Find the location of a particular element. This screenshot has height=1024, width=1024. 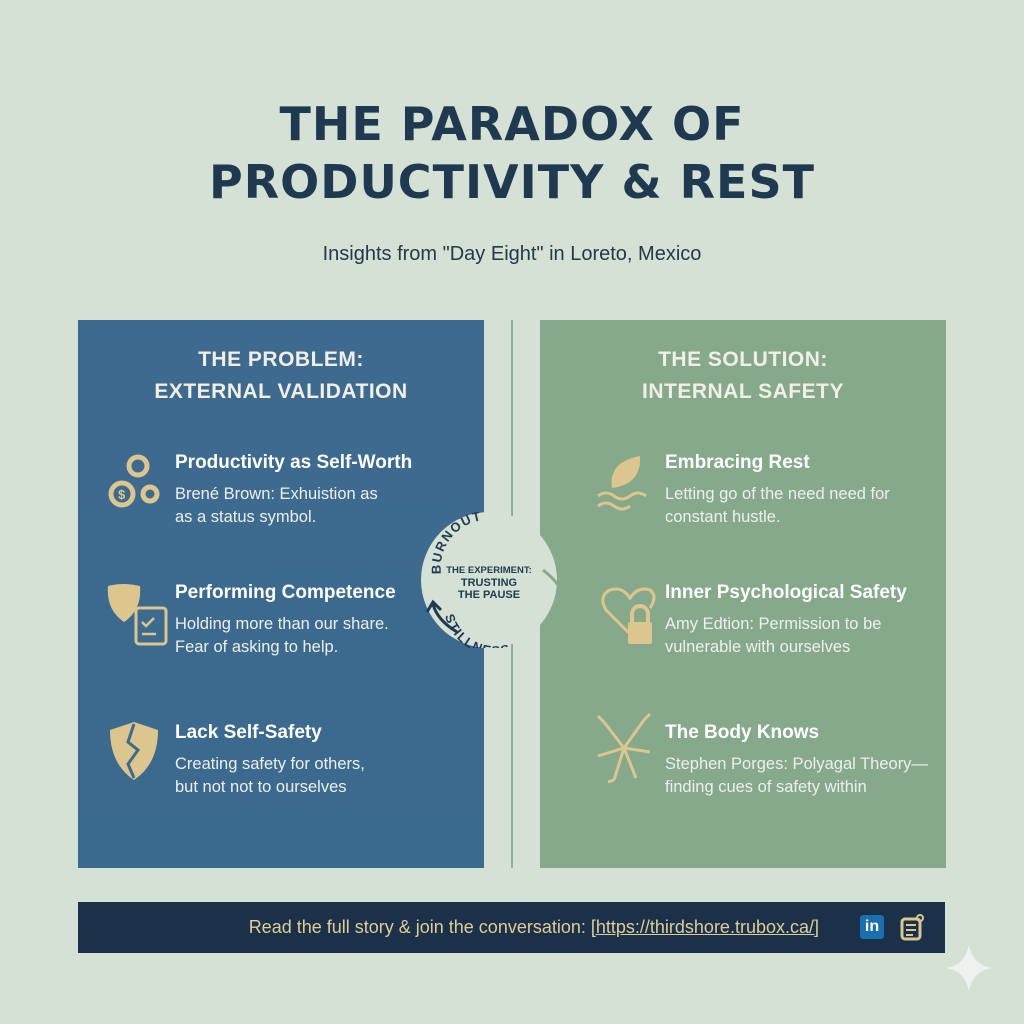

item-title: Embracing Rest is located at coordinates (737, 462).